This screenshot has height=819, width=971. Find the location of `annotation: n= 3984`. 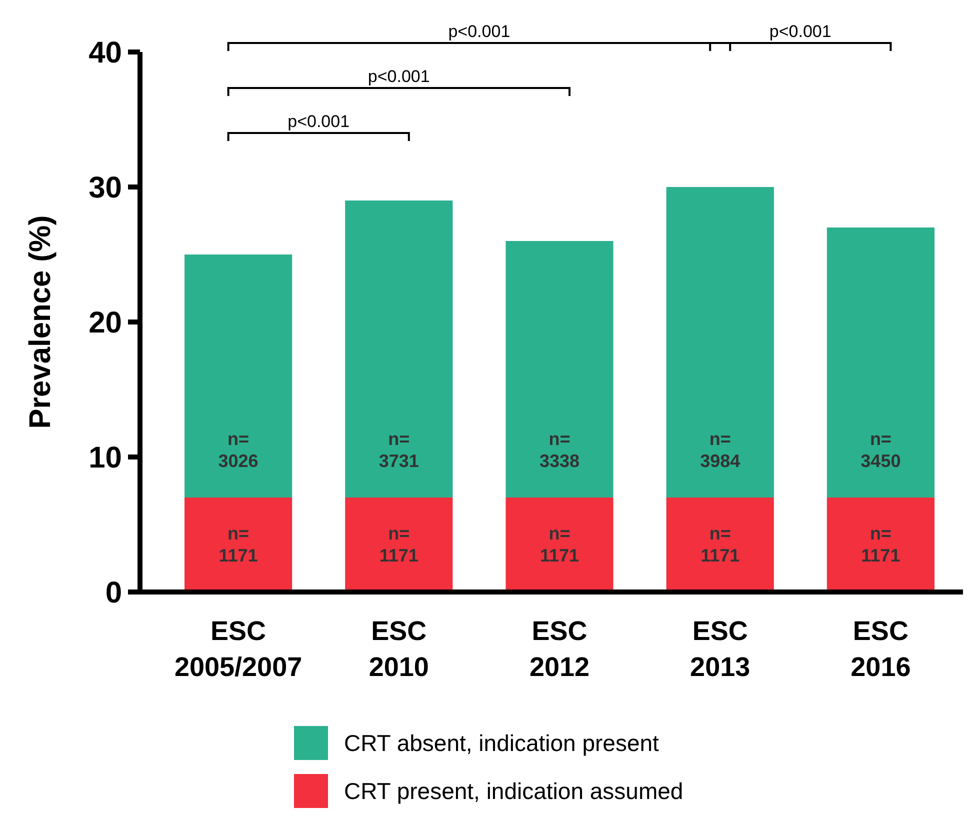

annotation: n= 3984 is located at coordinates (720, 449).